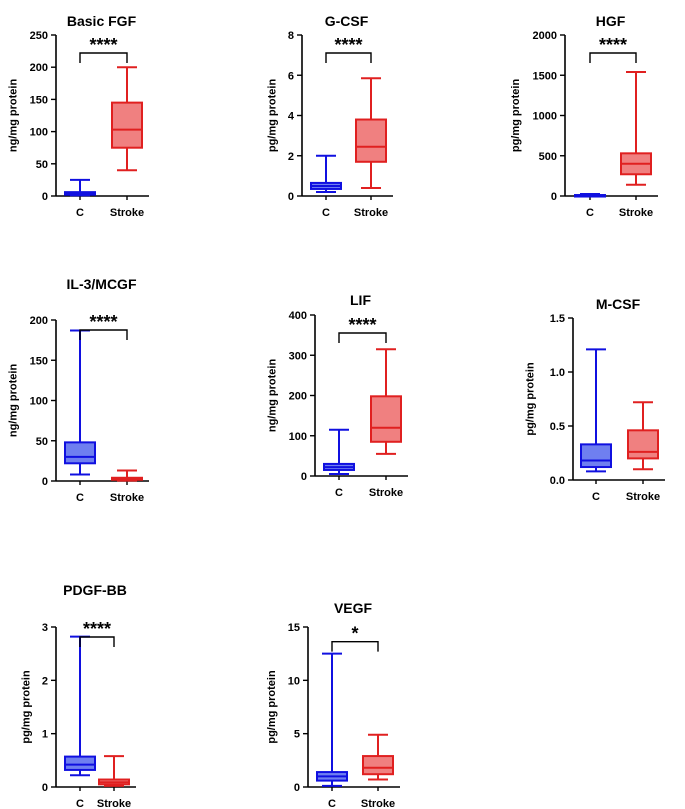  I want to click on y-tick-label: 250, so click(39, 36).